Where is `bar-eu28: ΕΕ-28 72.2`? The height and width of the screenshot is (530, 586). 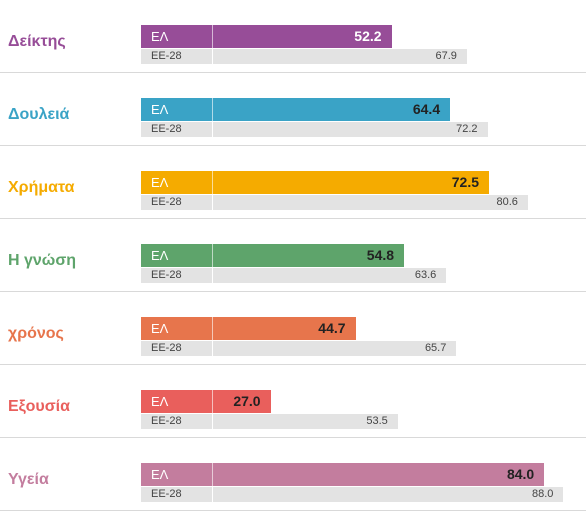 bar-eu28: ΕΕ-28 72.2 is located at coordinates (314, 129).